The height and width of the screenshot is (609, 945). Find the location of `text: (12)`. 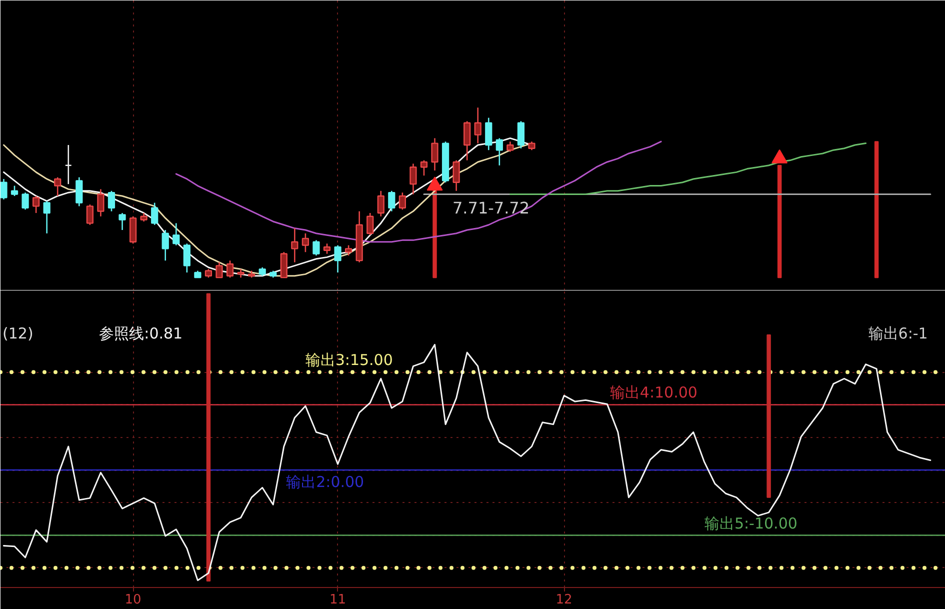

text: (12) is located at coordinates (18, 333).